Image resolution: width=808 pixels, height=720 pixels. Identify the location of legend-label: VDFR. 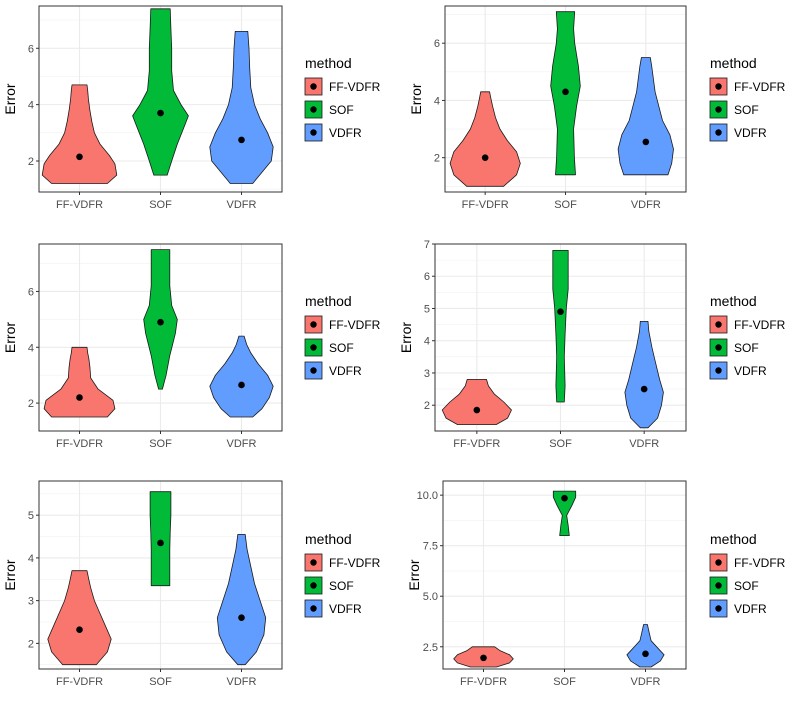
(750, 371).